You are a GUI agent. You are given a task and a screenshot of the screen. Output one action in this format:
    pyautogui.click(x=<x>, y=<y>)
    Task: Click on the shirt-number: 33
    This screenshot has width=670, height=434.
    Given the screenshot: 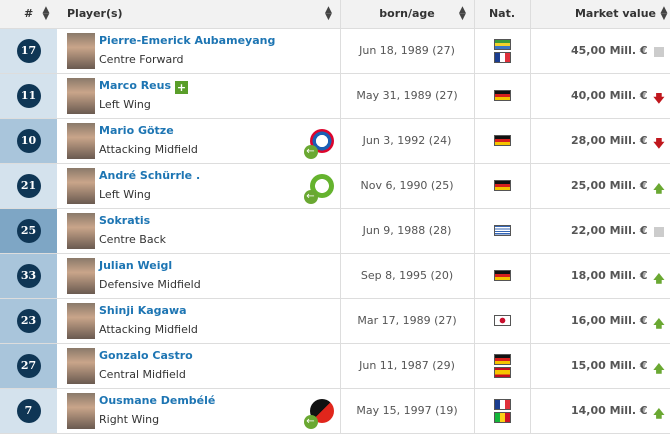 What is the action you would take?
    pyautogui.click(x=28, y=275)
    